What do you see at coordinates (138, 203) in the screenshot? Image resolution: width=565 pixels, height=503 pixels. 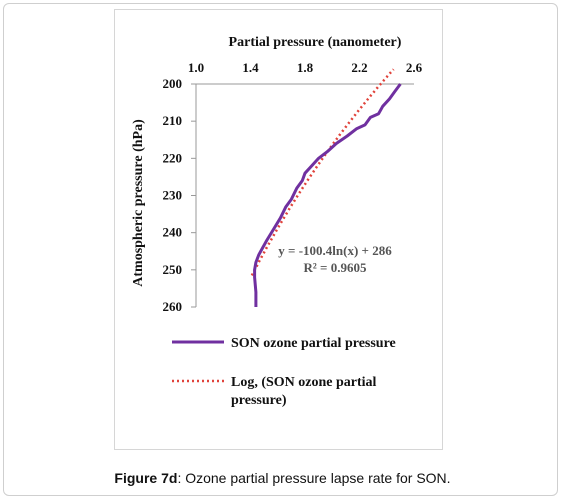 I see `y-axis-label: Atmospheric pressure (hPa)` at bounding box center [138, 203].